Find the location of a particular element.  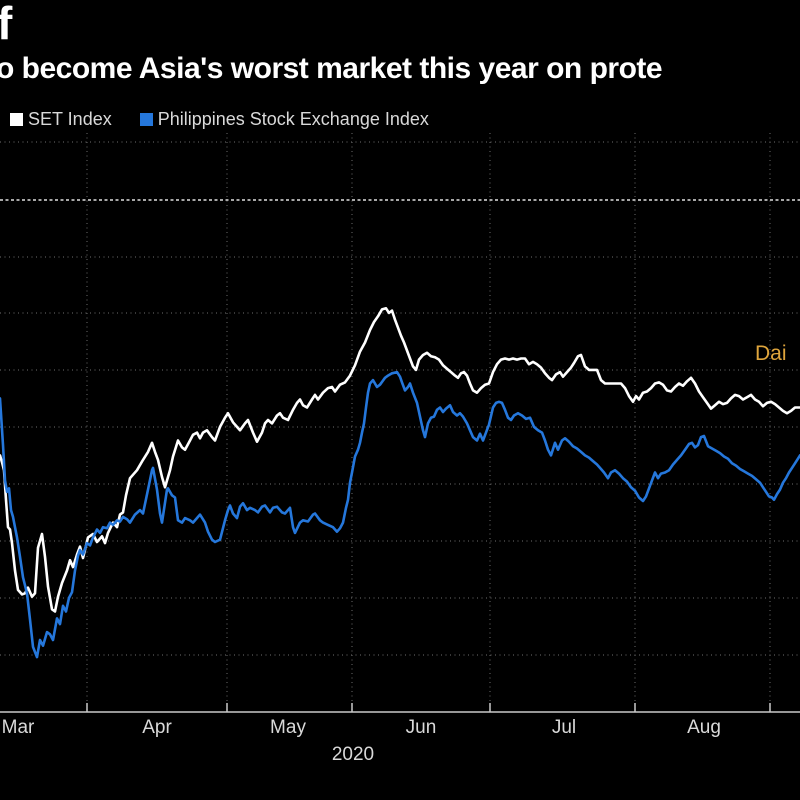

x-axis-label-mar: Mar is located at coordinates (18, 727).